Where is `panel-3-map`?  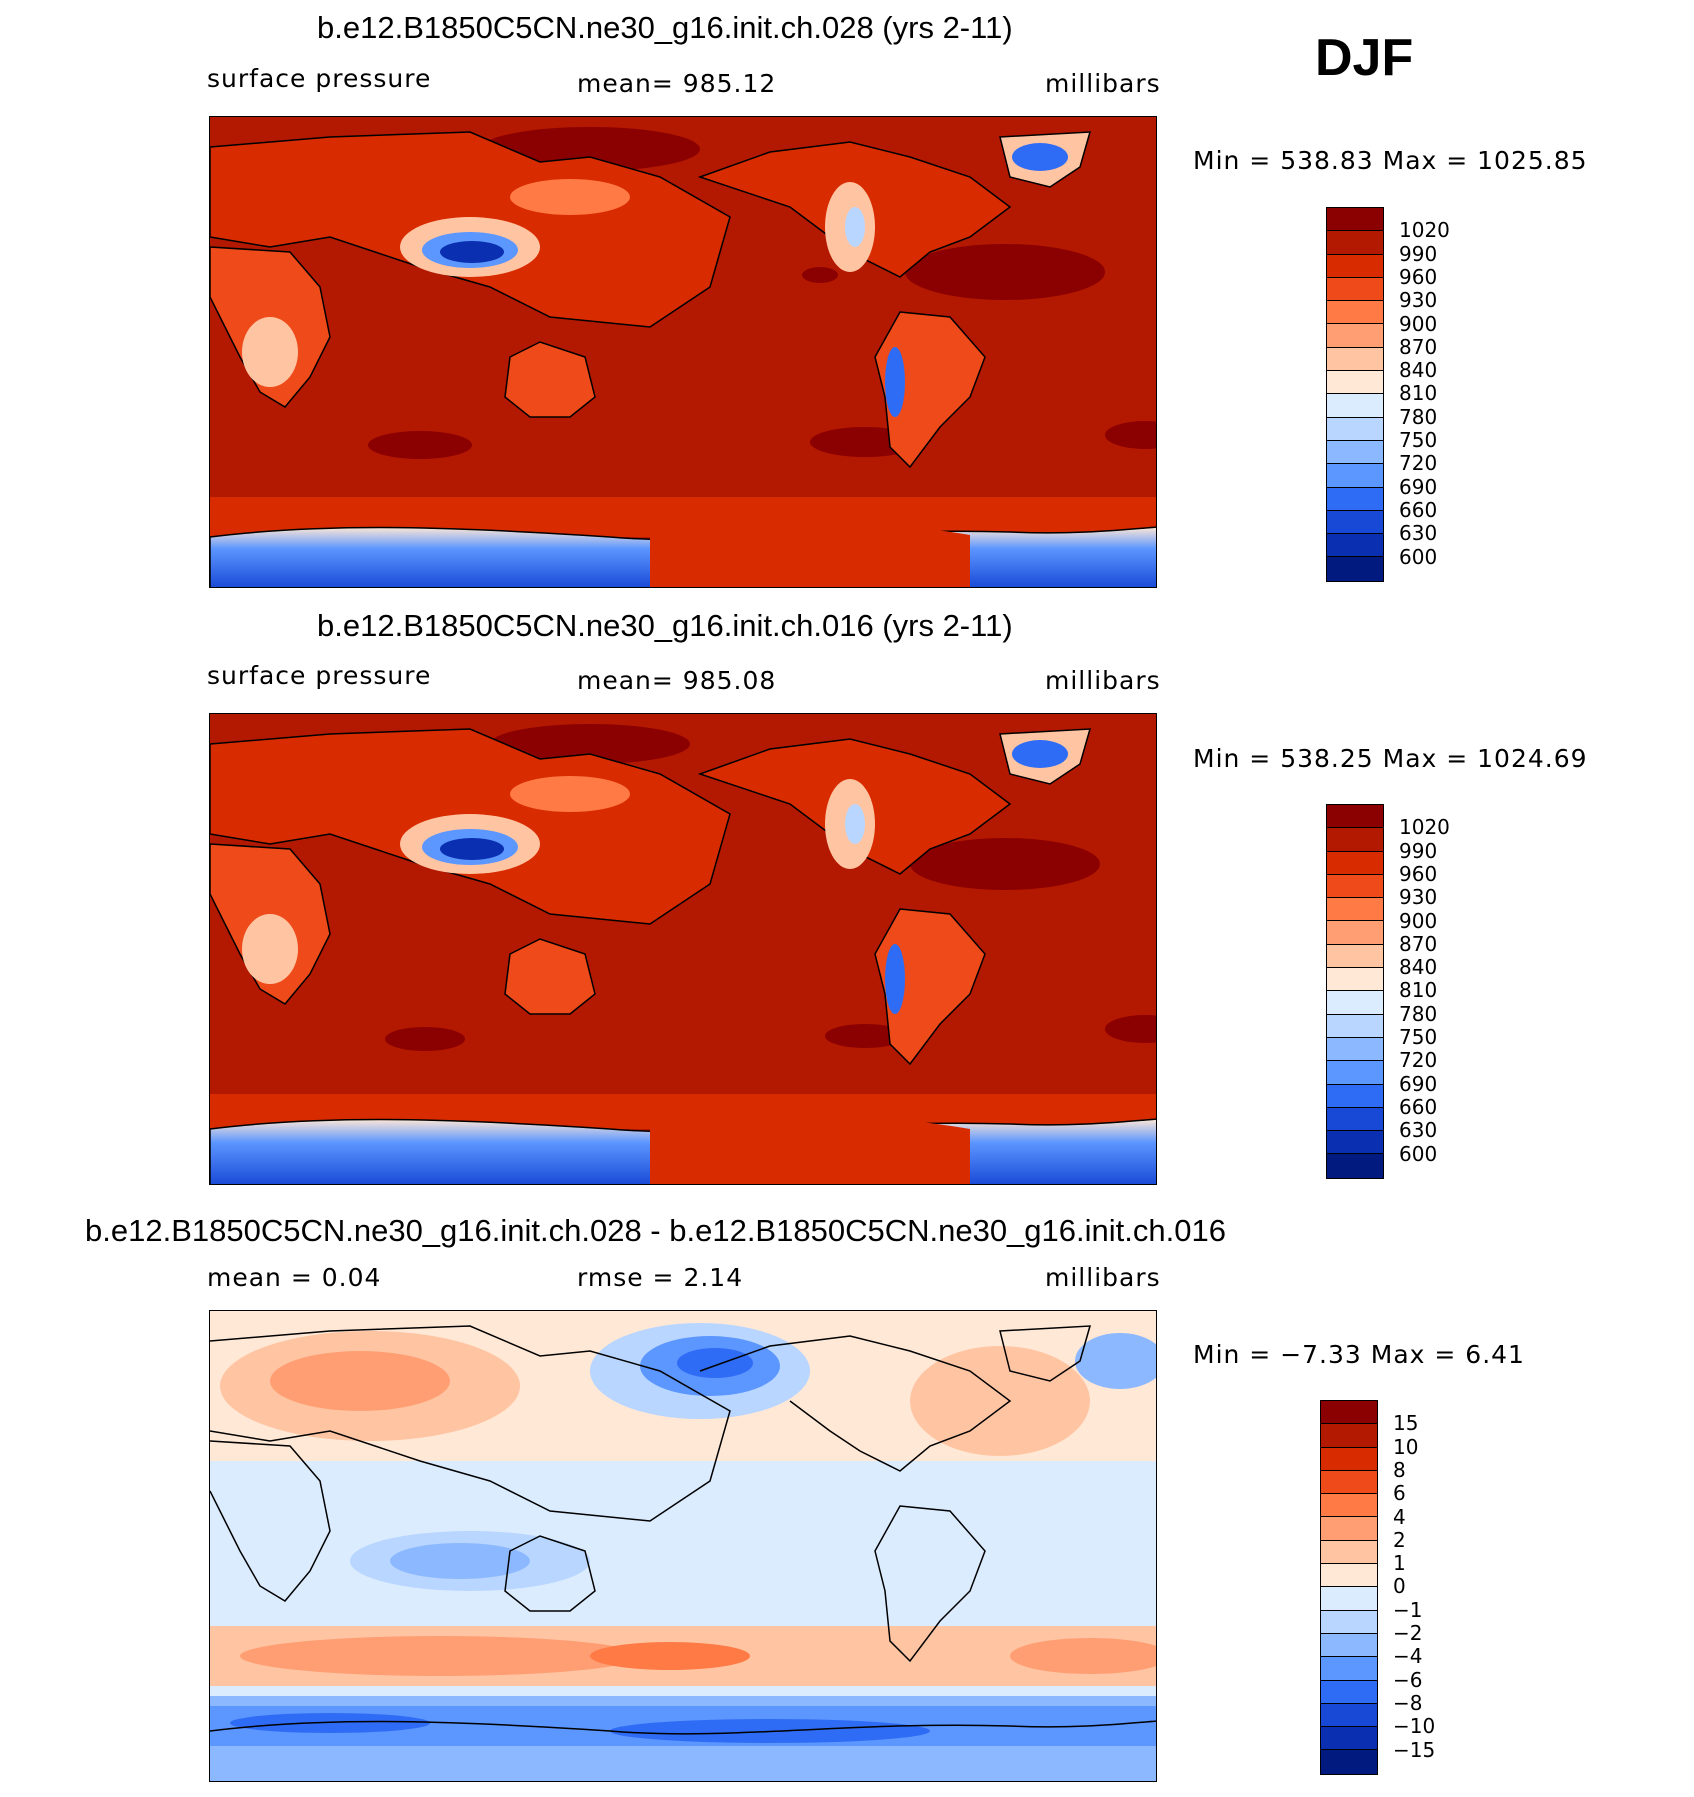
panel-3-map is located at coordinates (683, 1546).